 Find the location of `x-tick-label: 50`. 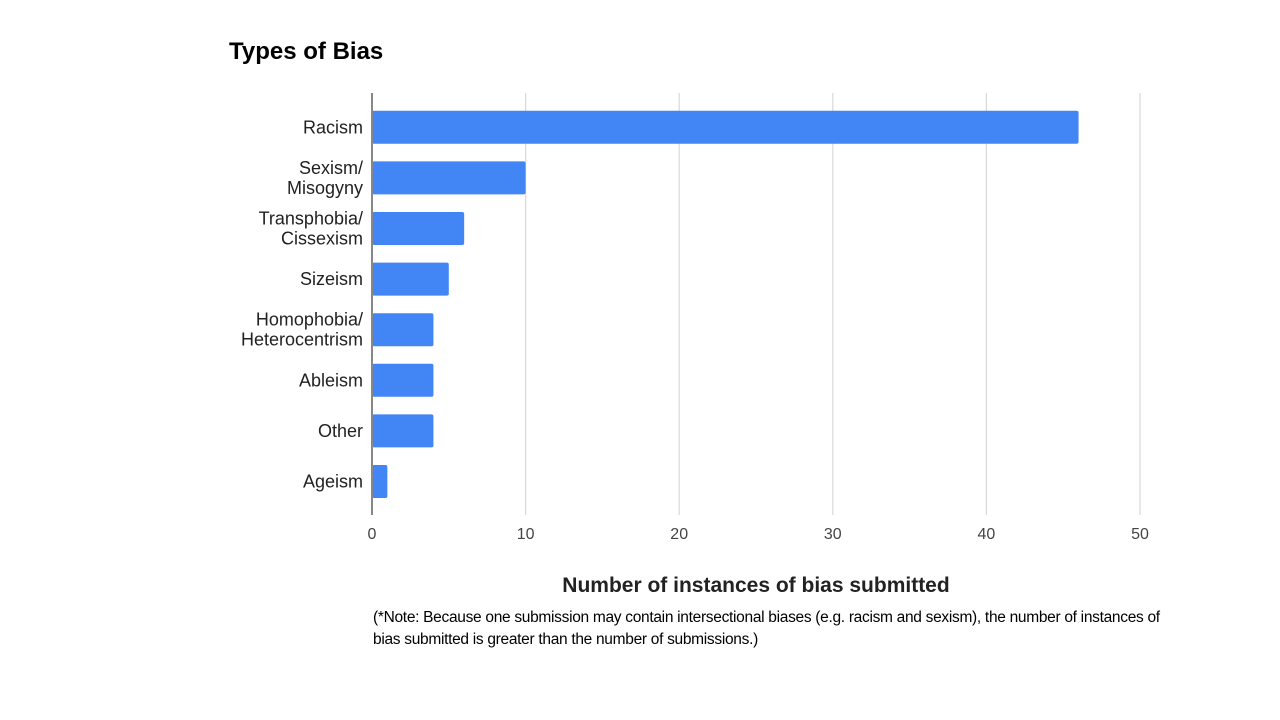

x-tick-label: 50 is located at coordinates (1140, 534).